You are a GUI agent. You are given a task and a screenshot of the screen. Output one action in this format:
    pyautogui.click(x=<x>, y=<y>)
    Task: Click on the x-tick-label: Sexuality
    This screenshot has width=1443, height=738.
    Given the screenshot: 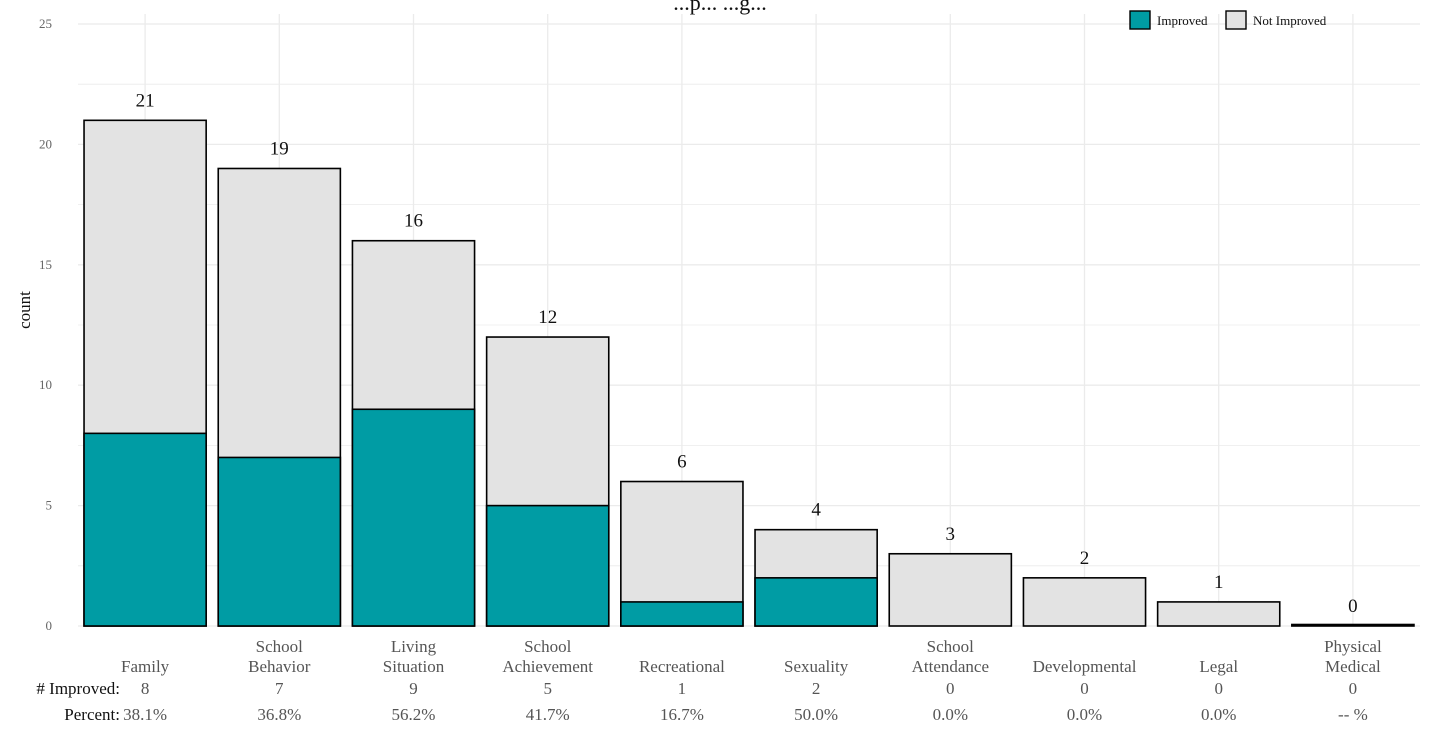 What is the action you would take?
    pyautogui.click(x=816, y=666)
    